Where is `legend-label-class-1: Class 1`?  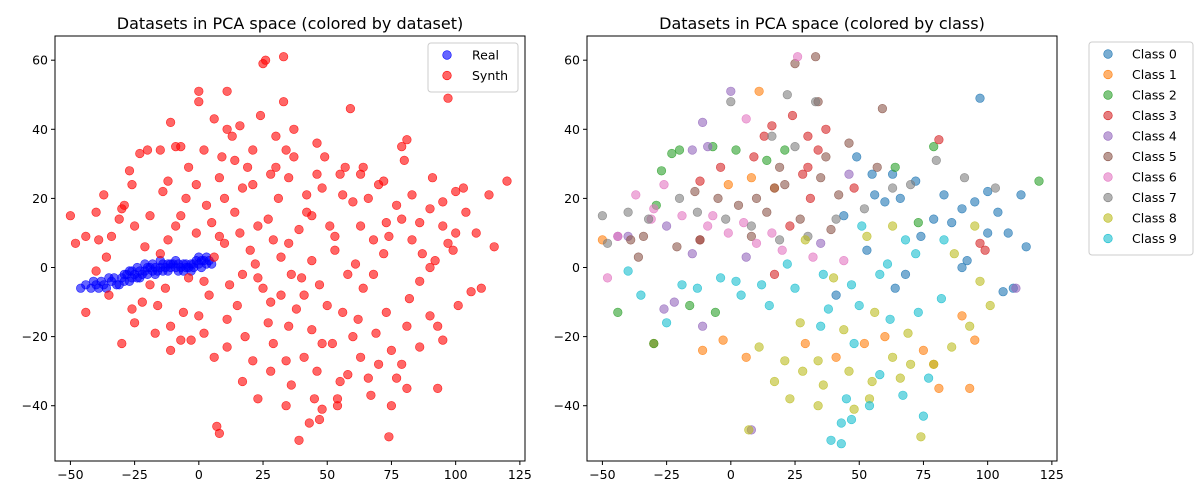 legend-label-class-1: Class 1 is located at coordinates (1154, 74).